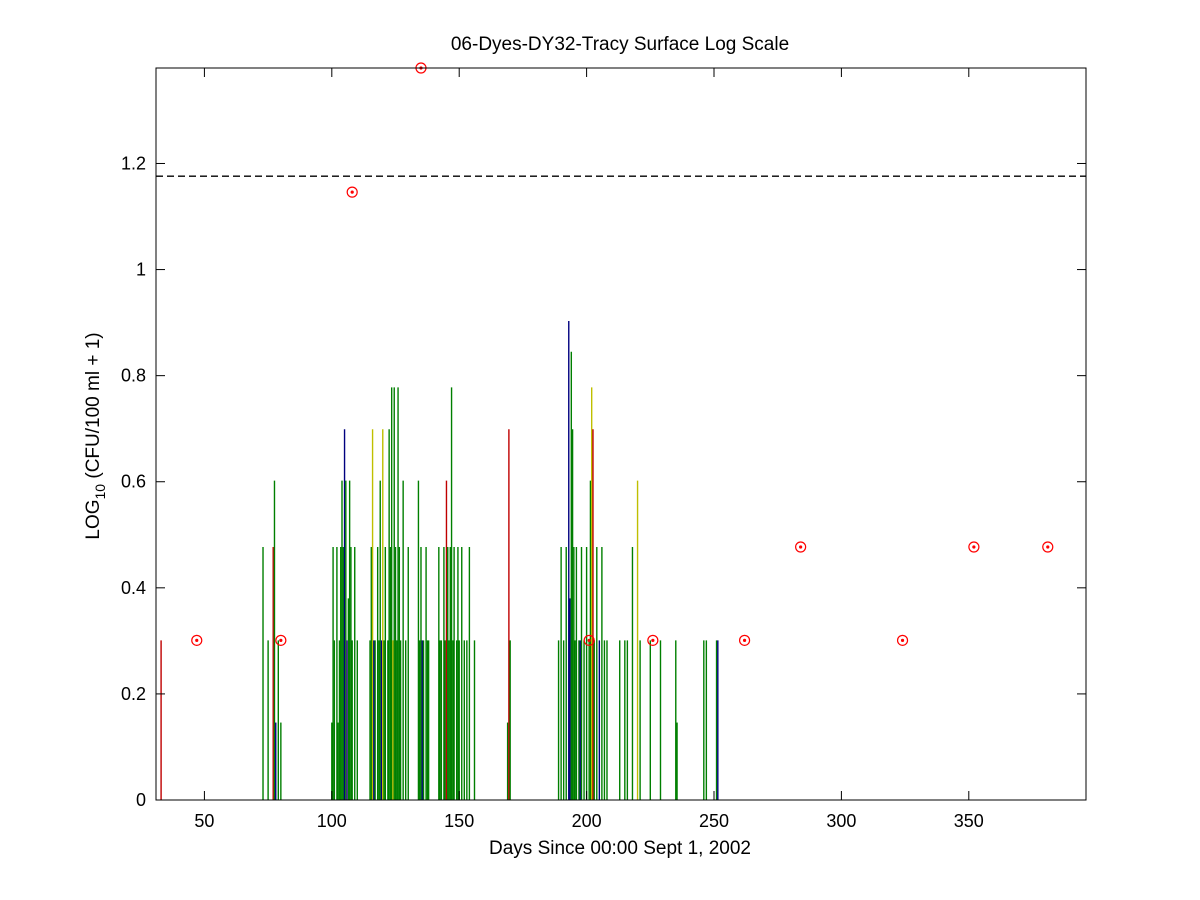 Image resolution: width=1200 pixels, height=900 pixels. What do you see at coordinates (841, 821) in the screenshot?
I see `x-tick-label: 300` at bounding box center [841, 821].